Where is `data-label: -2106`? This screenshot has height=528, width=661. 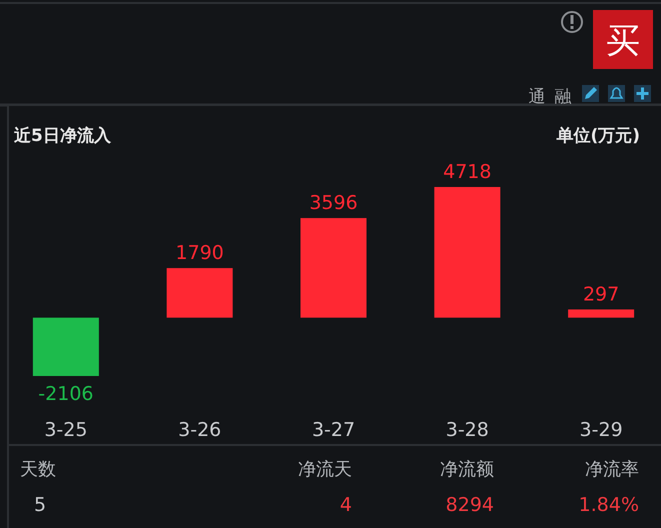
data-label: -2106 is located at coordinates (66, 394).